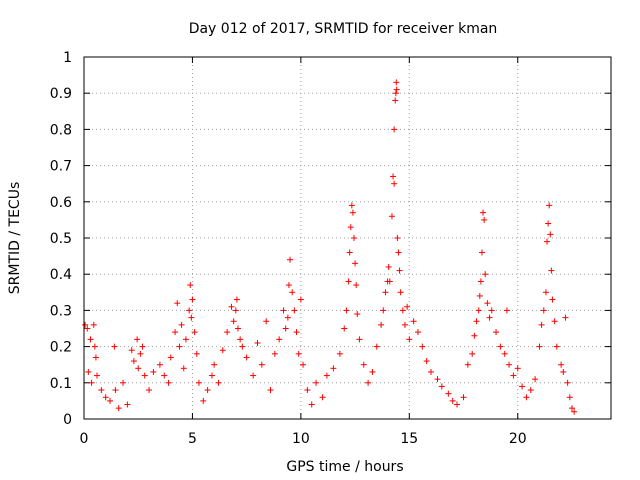 The image size is (640, 480). Describe the element at coordinates (61, 203) in the screenshot. I see `y-tick-label: 0.6` at that location.